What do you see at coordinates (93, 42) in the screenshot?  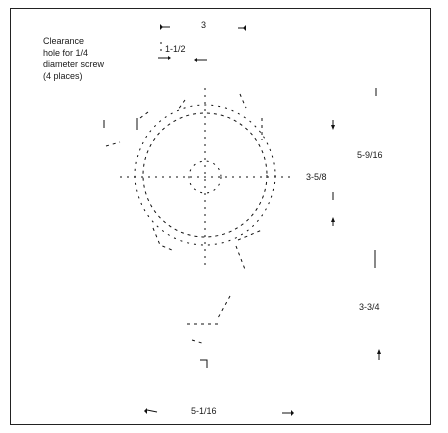 I see `note-line: Clearance` at bounding box center [93, 42].